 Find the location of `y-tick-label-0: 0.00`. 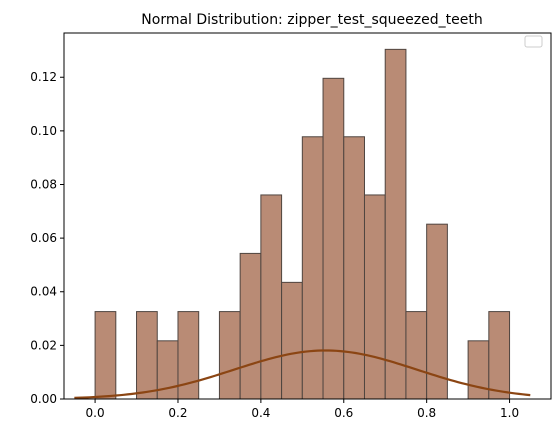

y-tick-label-0: 0.00 is located at coordinates (43, 399).